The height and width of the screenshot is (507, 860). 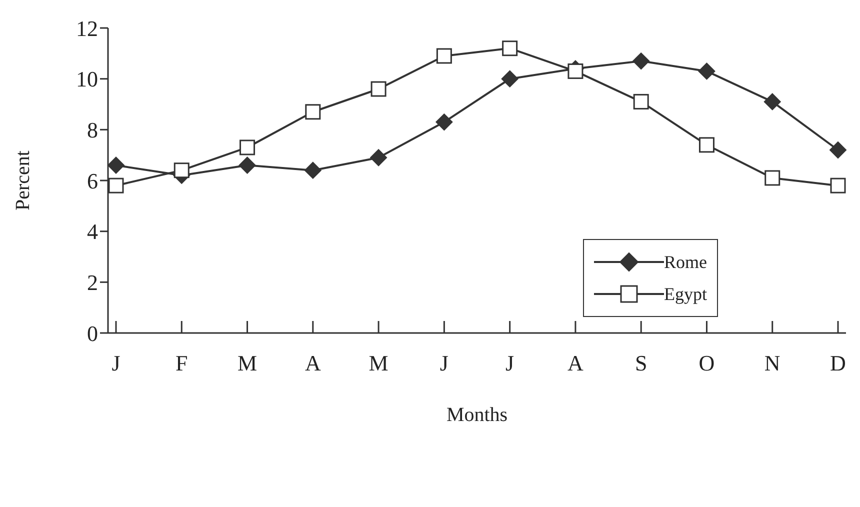 What do you see at coordinates (92, 282) in the screenshot?
I see `y-tick-label: 2` at bounding box center [92, 282].